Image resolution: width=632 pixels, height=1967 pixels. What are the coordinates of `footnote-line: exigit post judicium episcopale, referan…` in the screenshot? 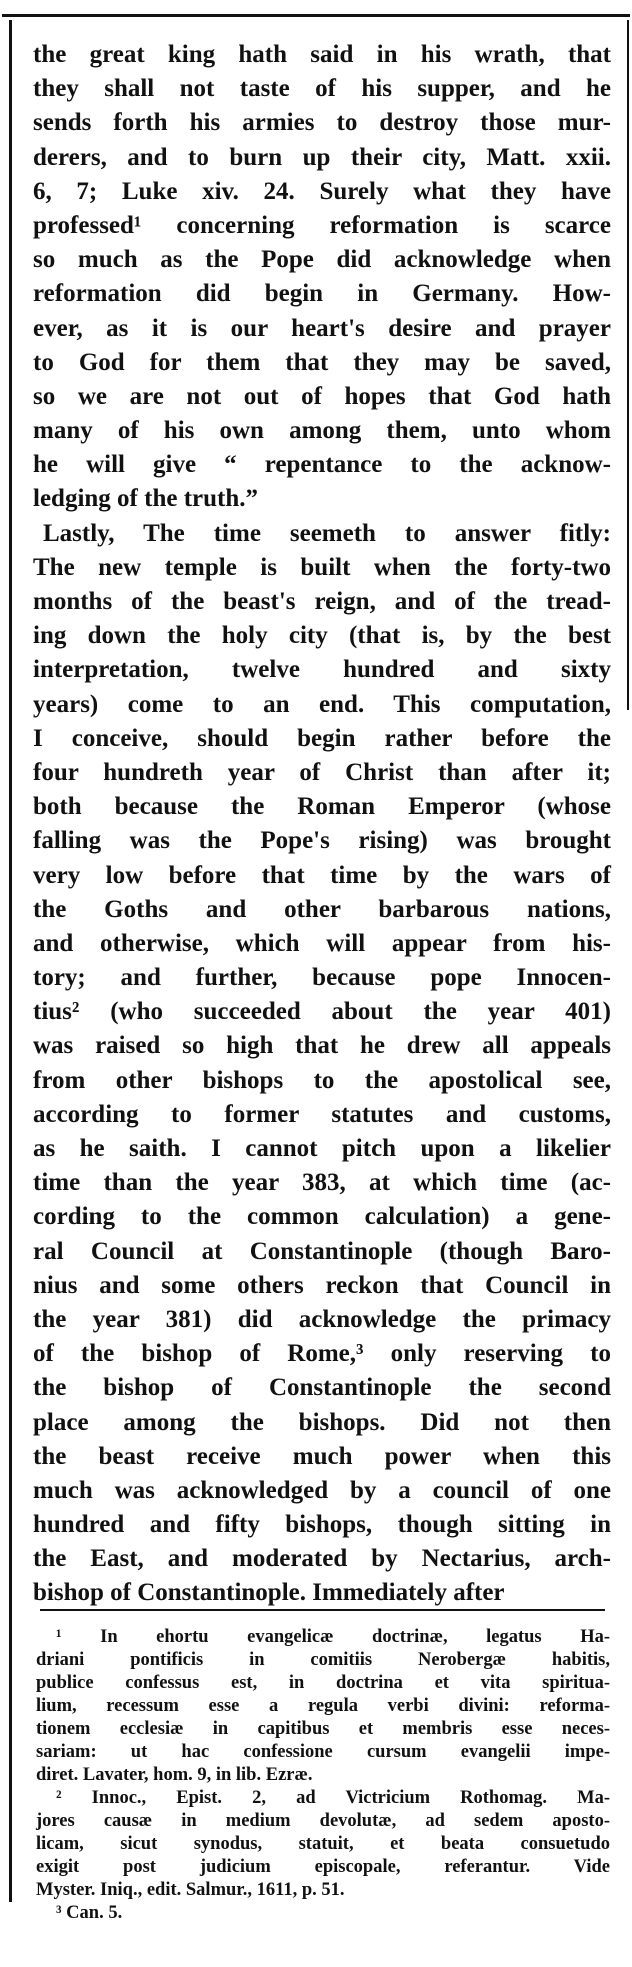 It's located at (323, 1867).